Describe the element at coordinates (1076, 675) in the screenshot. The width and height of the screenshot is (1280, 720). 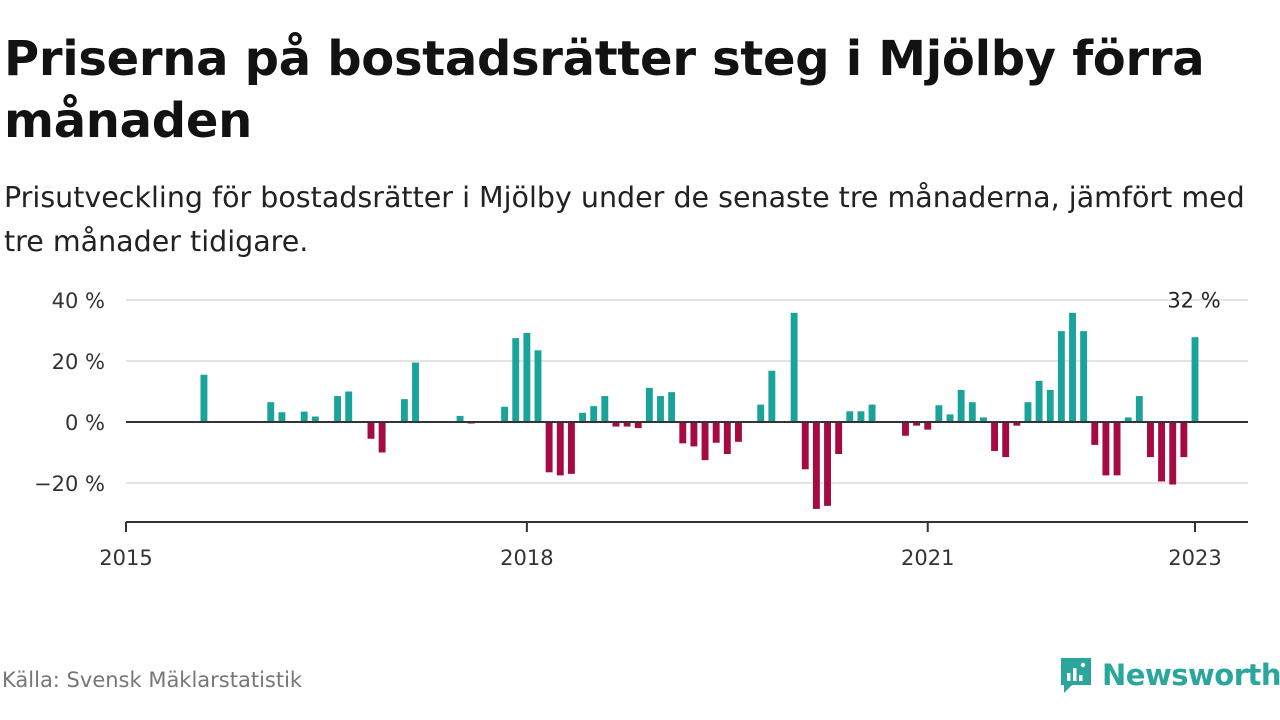
I see `newsworthy-logo-icon` at that location.